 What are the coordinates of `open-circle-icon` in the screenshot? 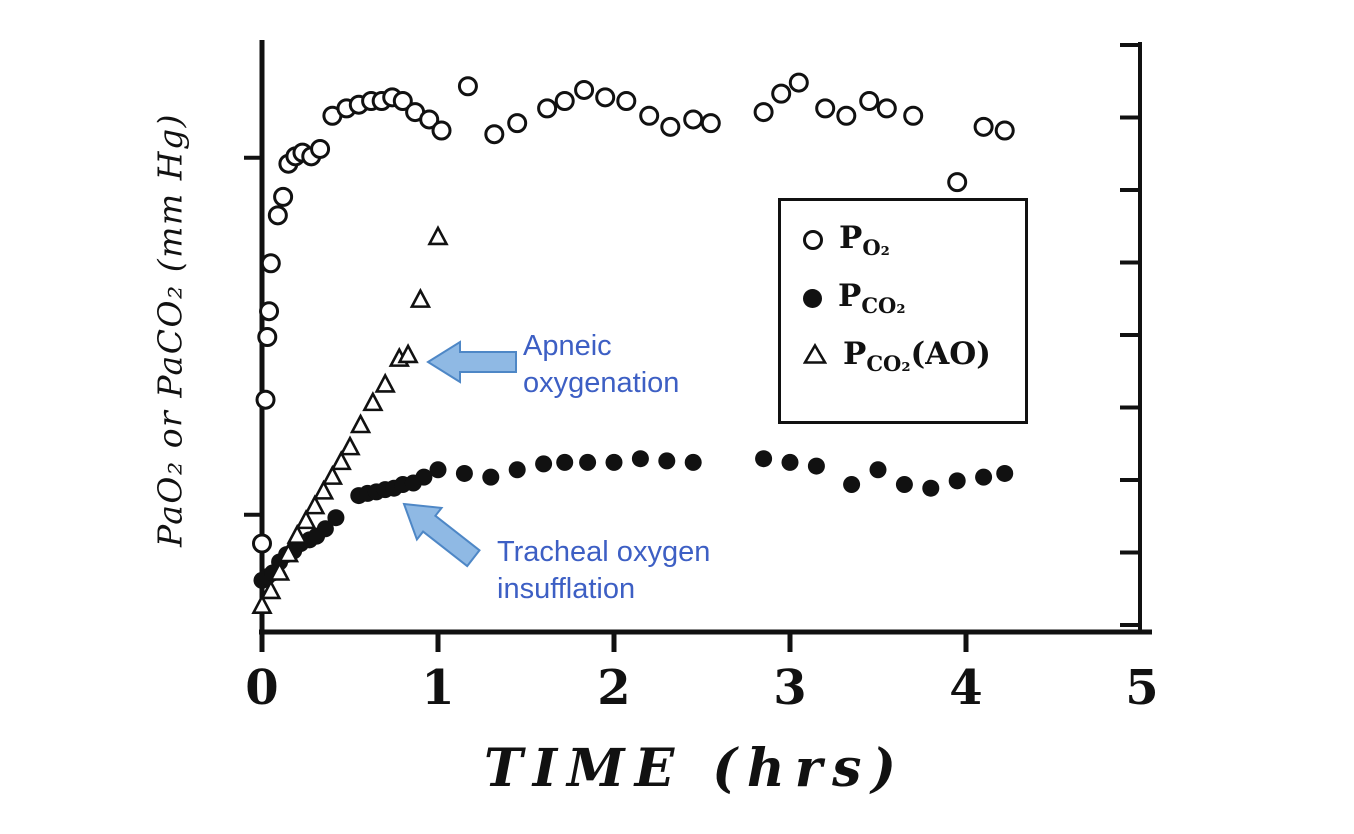 It's located at (813, 240).